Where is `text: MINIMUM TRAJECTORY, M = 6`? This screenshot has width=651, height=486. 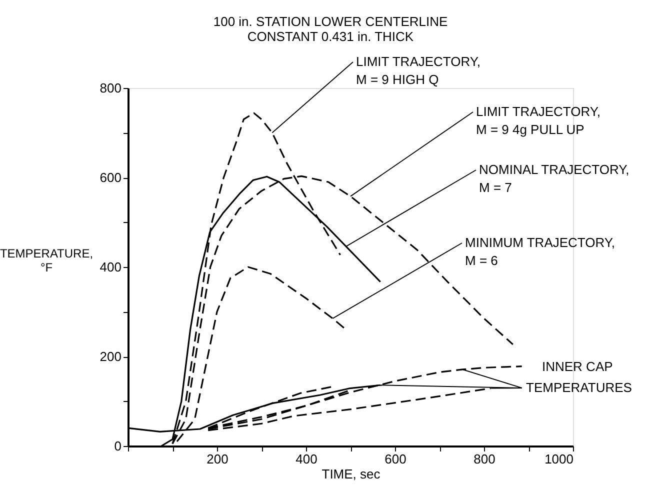 text: MINIMUM TRAJECTORY, M = 6 is located at coordinates (540, 251).